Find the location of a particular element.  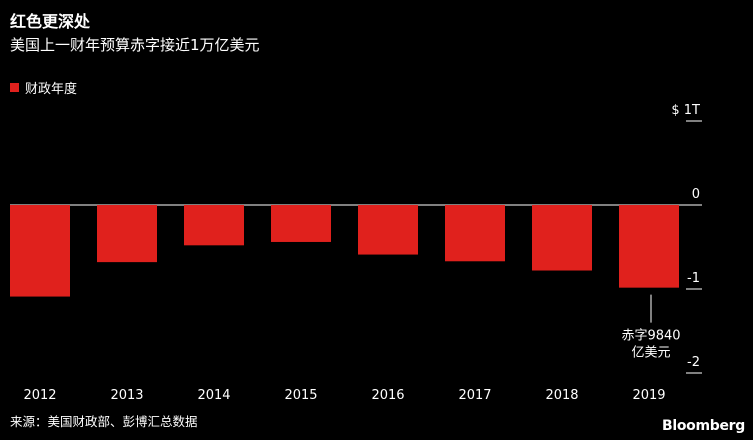

y-tick-label: 0 is located at coordinates (696, 194).